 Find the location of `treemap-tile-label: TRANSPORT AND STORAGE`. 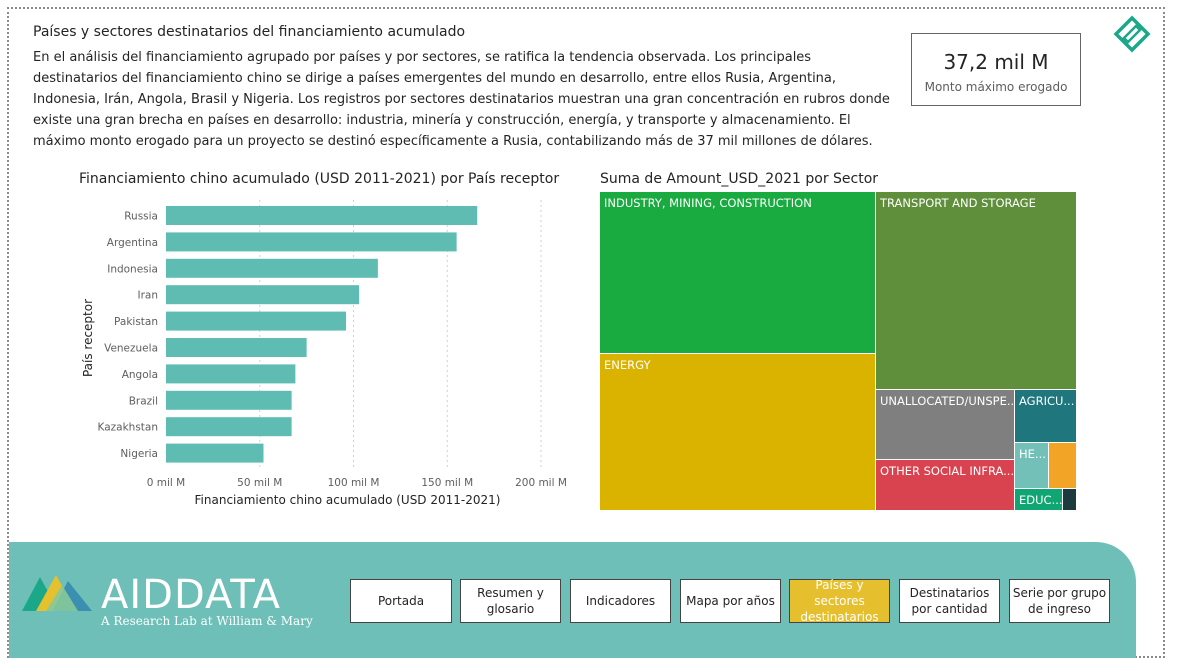

treemap-tile-label: TRANSPORT AND STORAGE is located at coordinates (958, 203).